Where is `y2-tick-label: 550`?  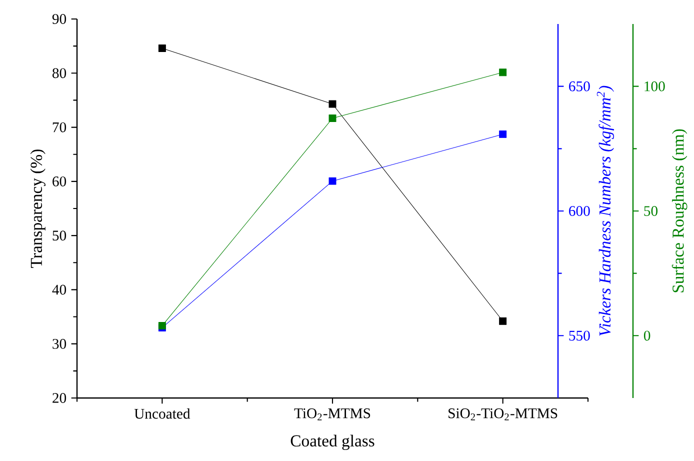 y2-tick-label: 550 is located at coordinates (579, 335).